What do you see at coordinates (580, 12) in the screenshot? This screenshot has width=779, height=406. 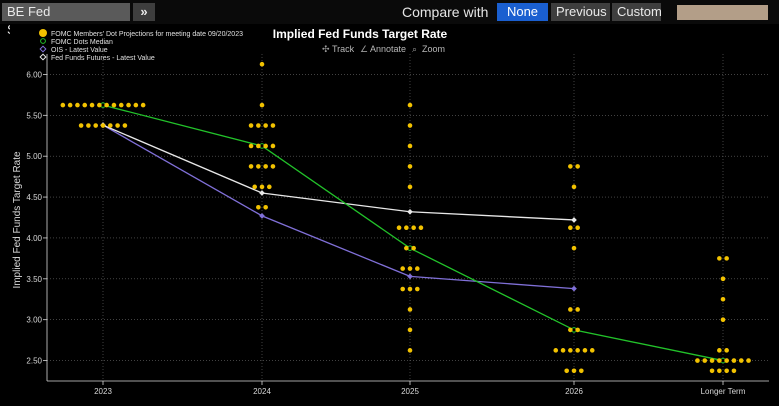 I see `compare-previous-button: Previous` at bounding box center [580, 12].